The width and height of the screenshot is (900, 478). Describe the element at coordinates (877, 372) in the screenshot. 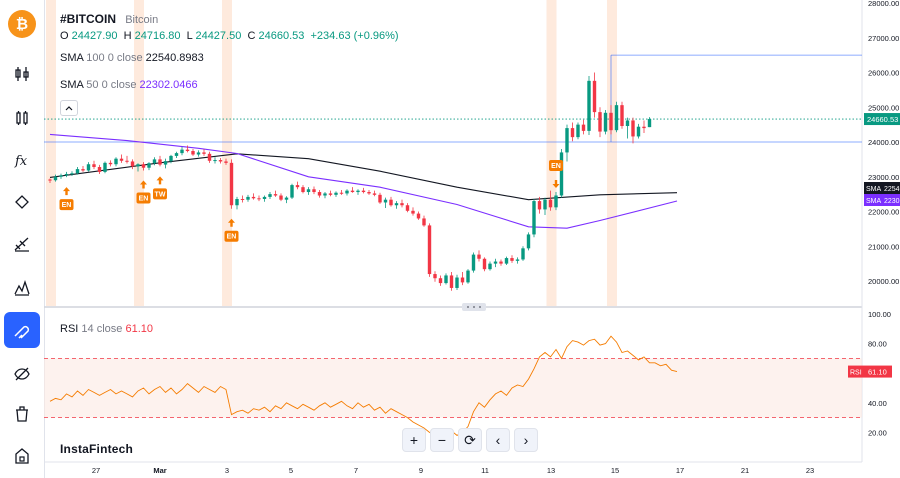

I see `rsi-badge-value: 61.10` at that location.